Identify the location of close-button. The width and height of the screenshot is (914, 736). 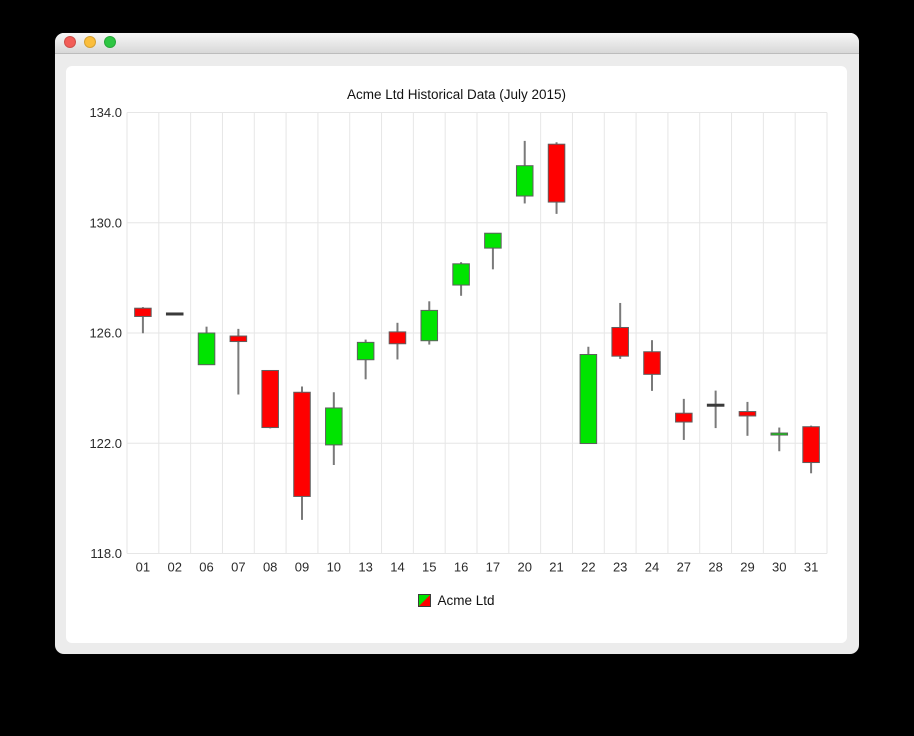
(70, 42).